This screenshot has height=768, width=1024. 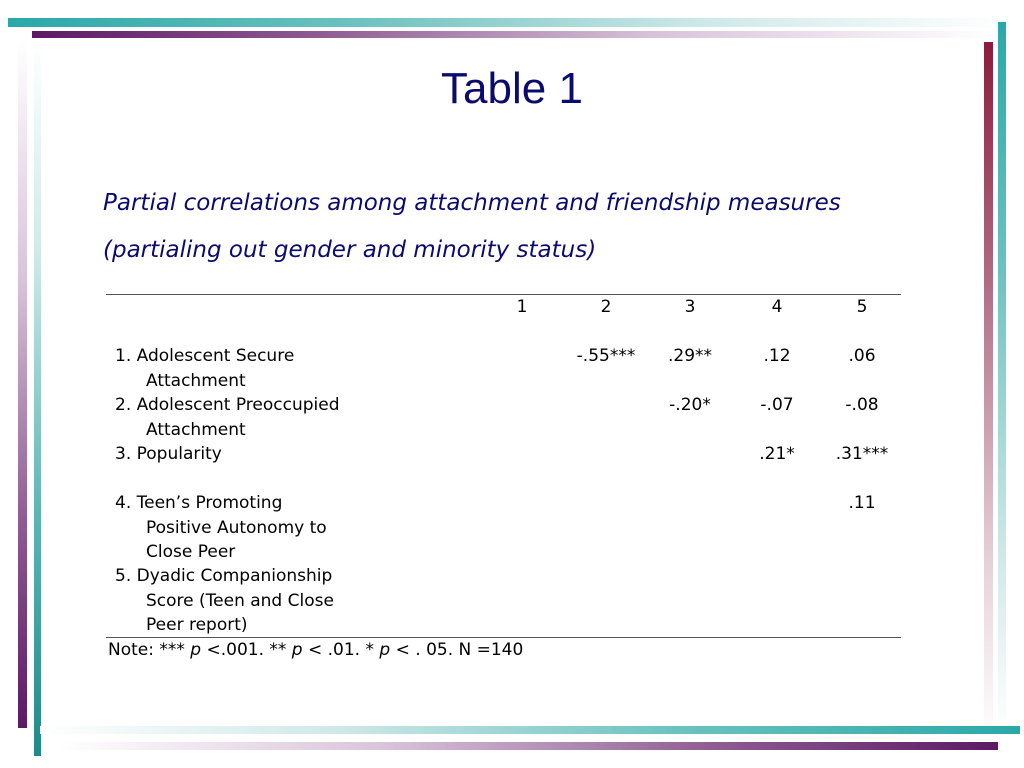 What do you see at coordinates (341, 650) in the screenshot?
I see `note-text: < .01. *` at bounding box center [341, 650].